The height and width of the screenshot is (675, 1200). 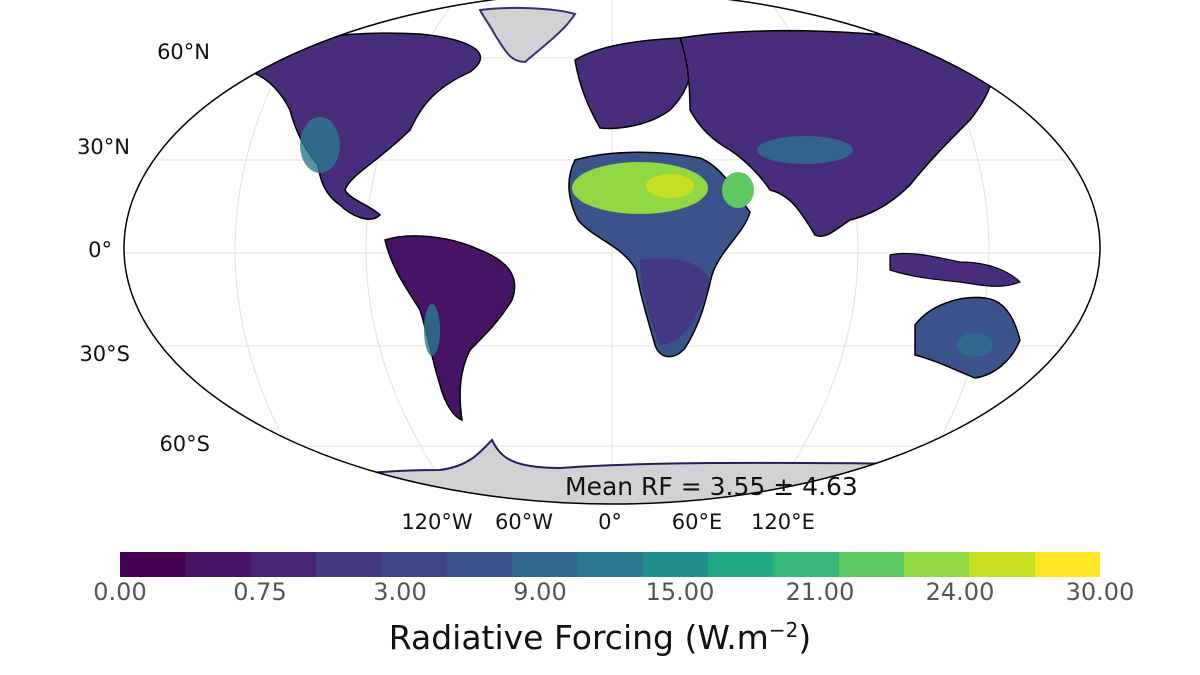 What do you see at coordinates (103, 147) in the screenshot?
I see `lat-label-30n: 30°N` at bounding box center [103, 147].